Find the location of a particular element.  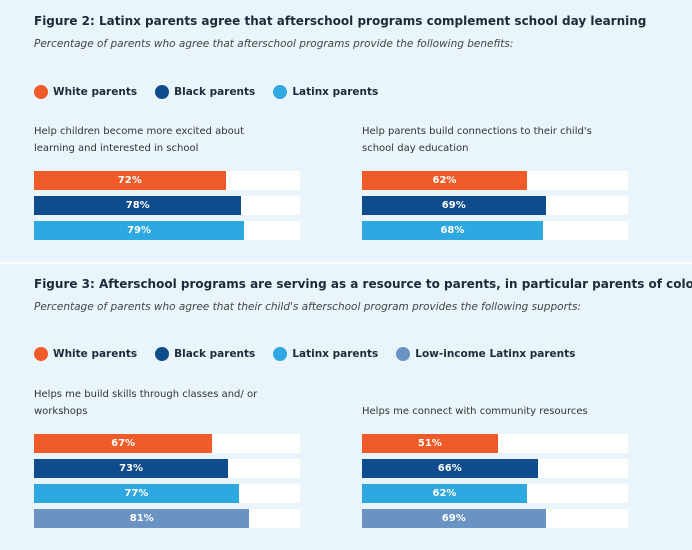

bar: 77% is located at coordinates (136, 493).